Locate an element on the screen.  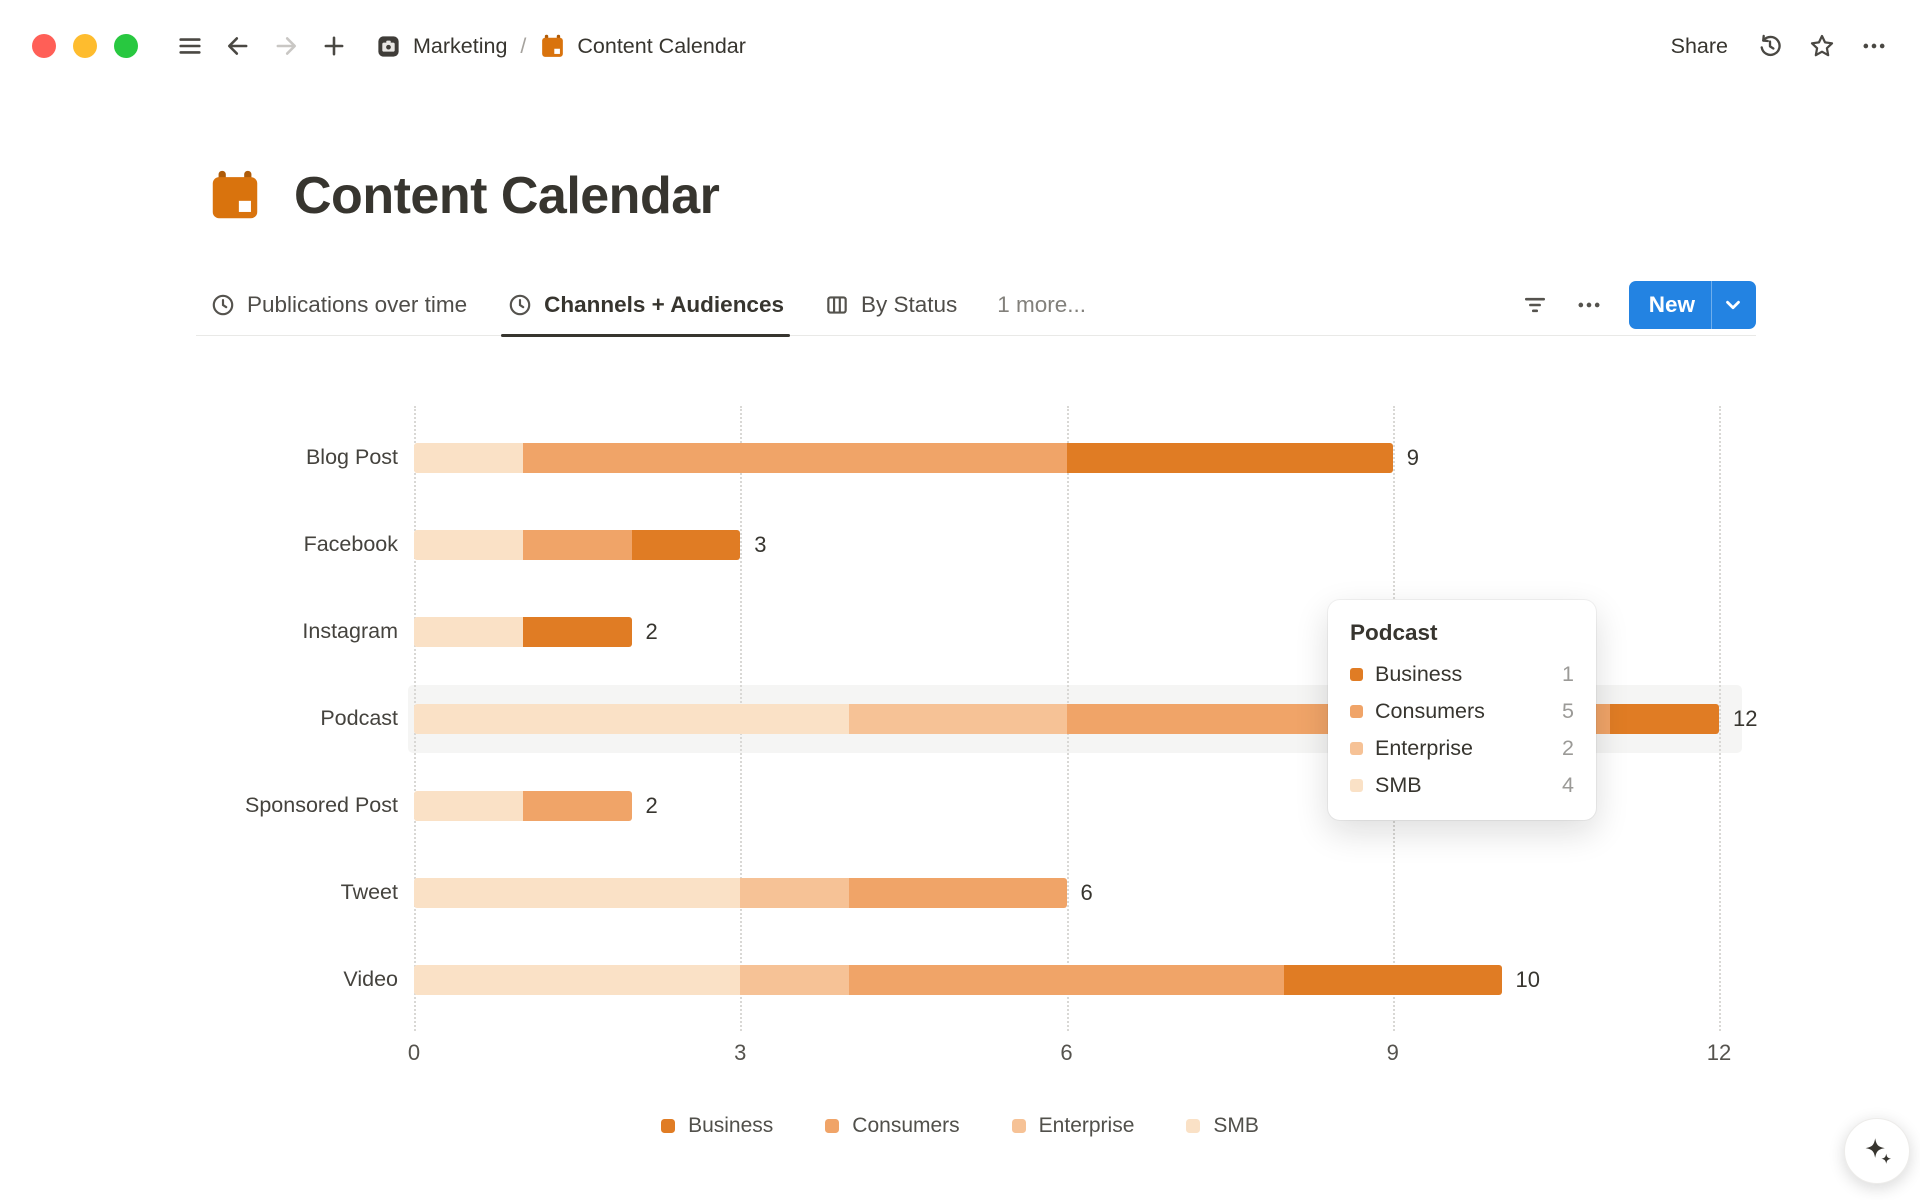
chart-row-instagram: Instagram 2 is located at coordinates (960, 631).